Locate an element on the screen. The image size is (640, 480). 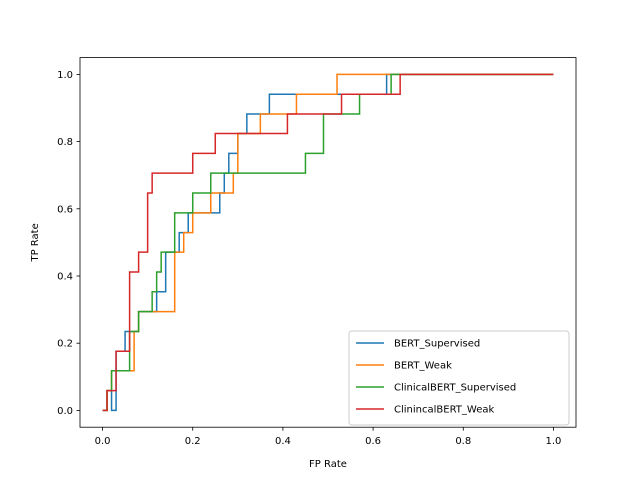
x-axis-label: FP Rate is located at coordinates (328, 464).